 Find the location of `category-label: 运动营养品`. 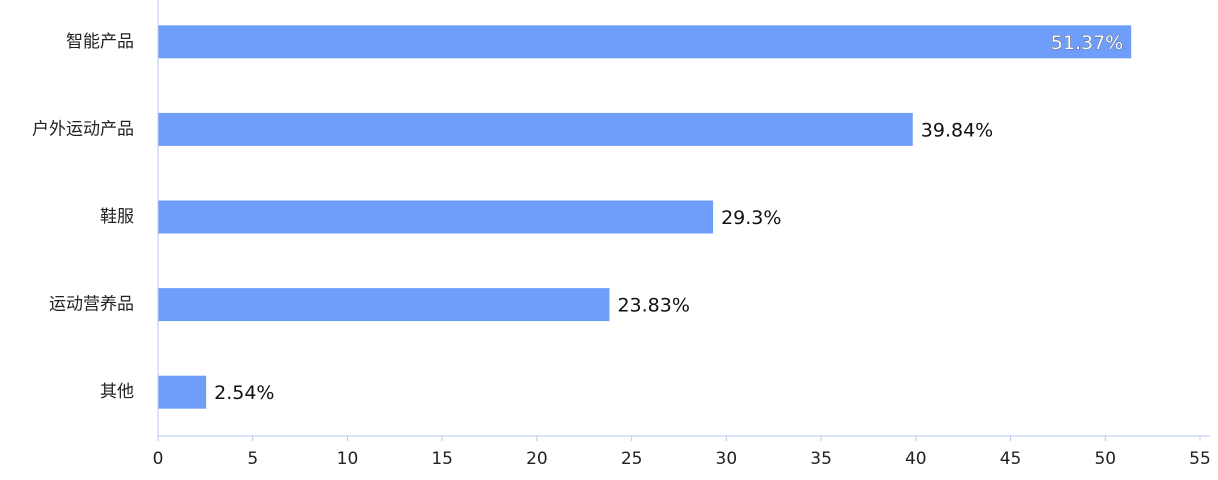

category-label: 运动营养品 is located at coordinates (91, 305).